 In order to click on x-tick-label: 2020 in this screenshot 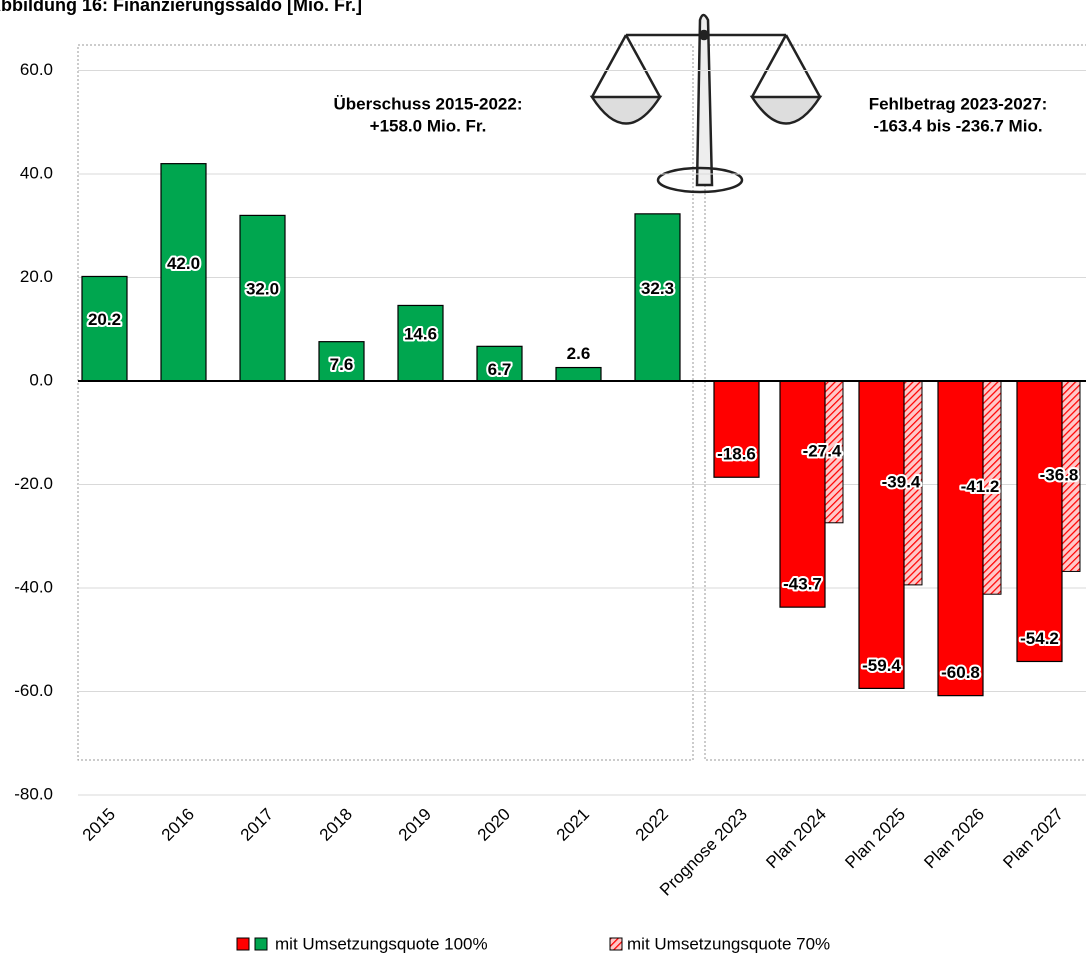, I will do `click(494, 825)`.